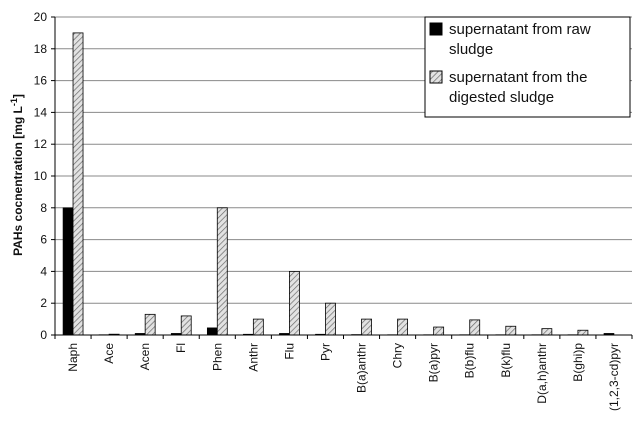 The width and height of the screenshot is (635, 424). Describe the element at coordinates (470, 360) in the screenshot. I see `x-tick-label: B(b)flu` at that location.